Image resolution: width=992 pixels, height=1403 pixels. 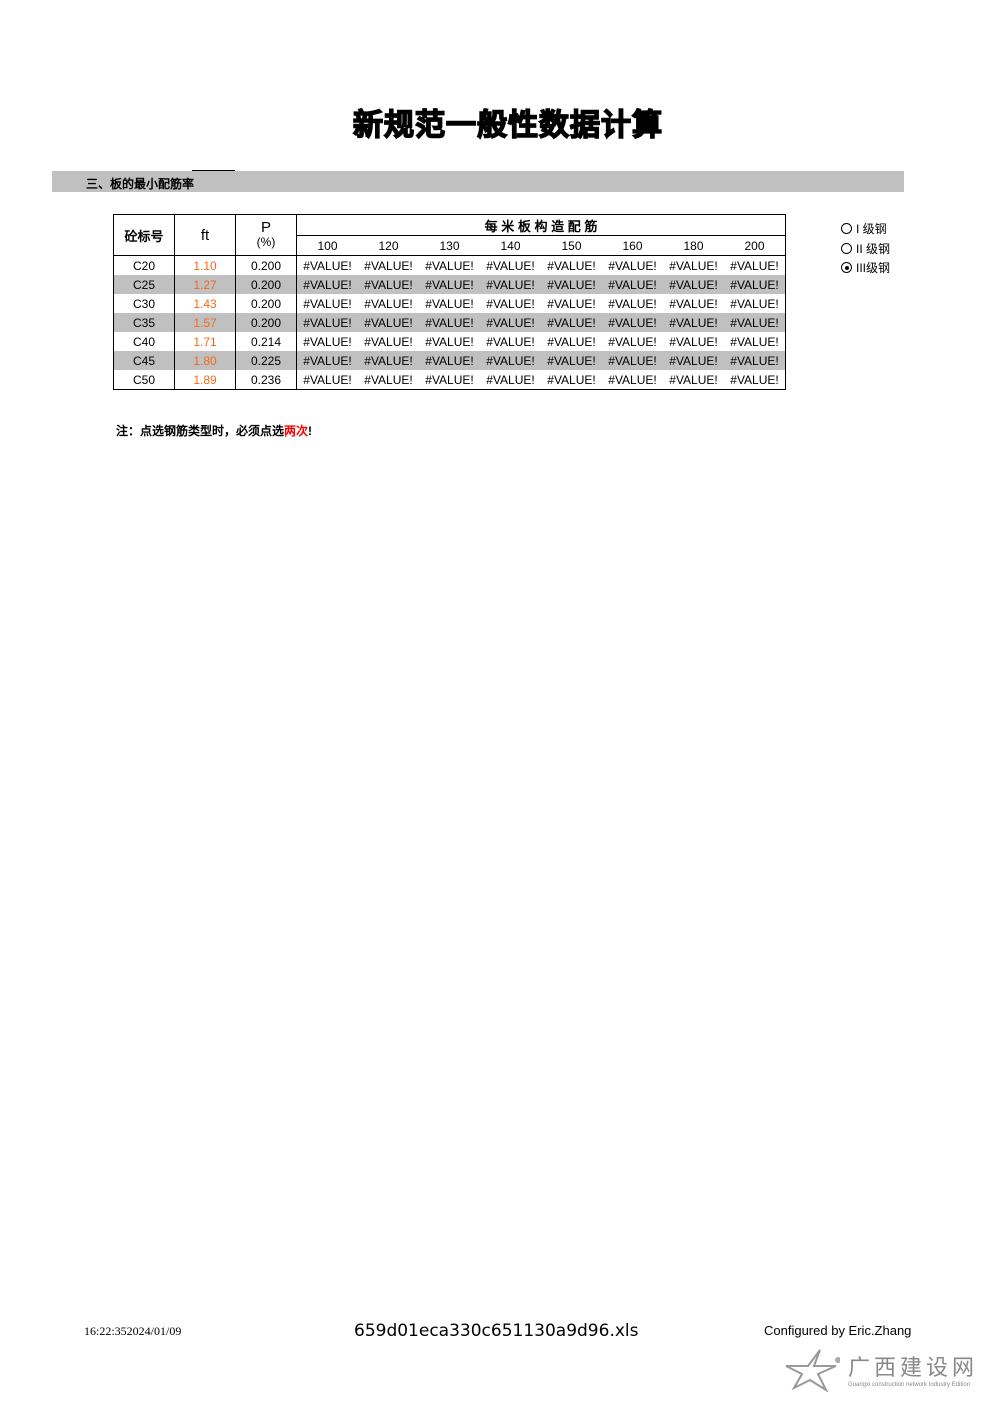 I want to click on header-spacing: 100, so click(x=327, y=245).